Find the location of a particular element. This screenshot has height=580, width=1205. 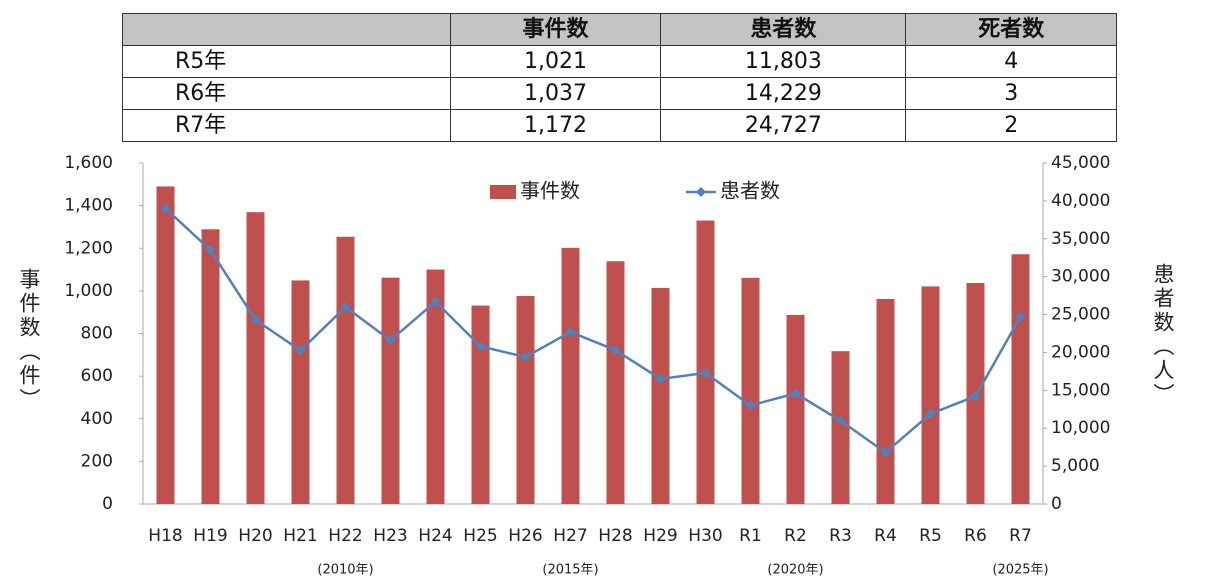

y2-tick-label: 25,000 is located at coordinates (1080, 315).